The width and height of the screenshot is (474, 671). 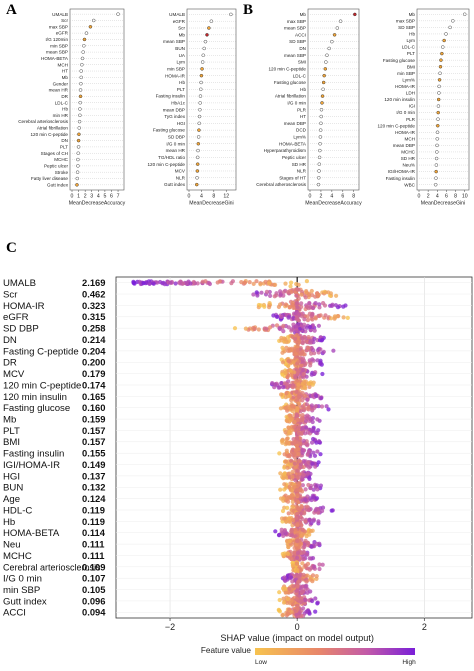 What do you see at coordinates (303, 116) in the screenshot?
I see `feature-label: HT` at bounding box center [303, 116].